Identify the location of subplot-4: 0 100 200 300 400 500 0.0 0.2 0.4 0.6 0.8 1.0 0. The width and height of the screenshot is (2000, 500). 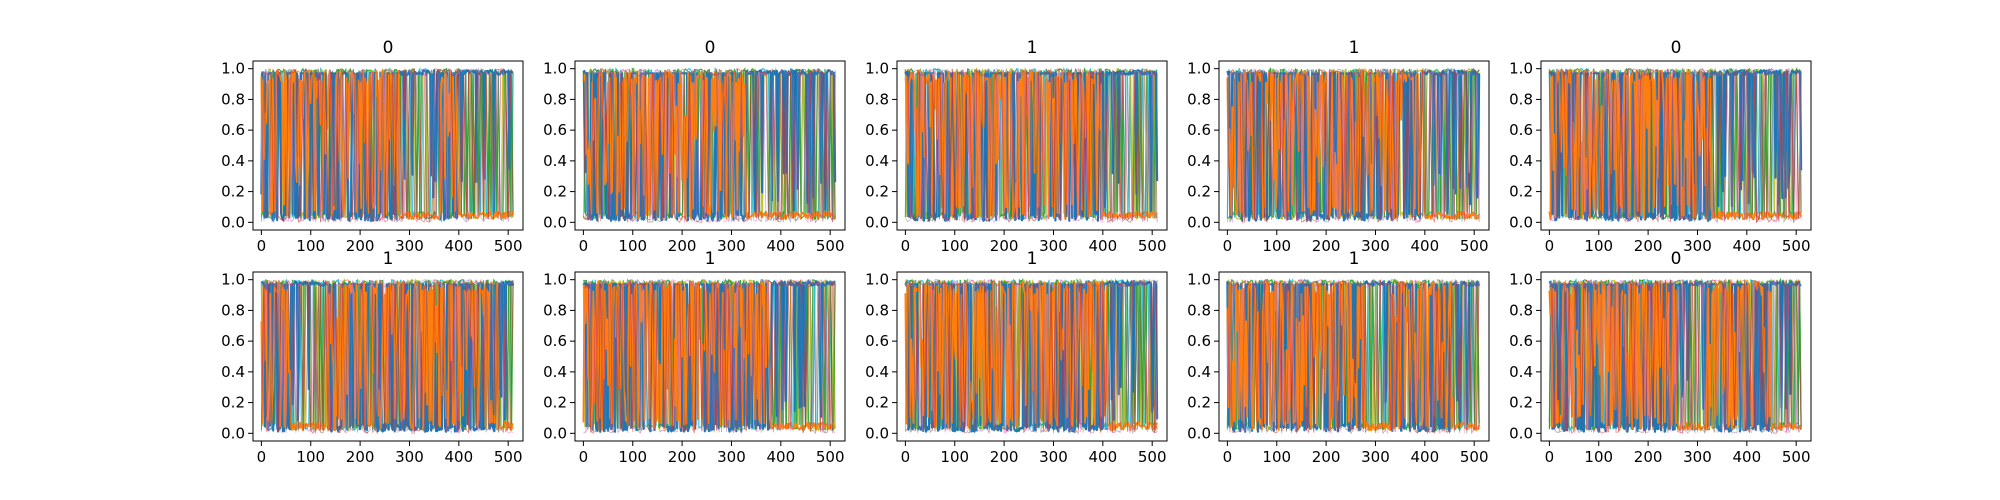
(1660, 146).